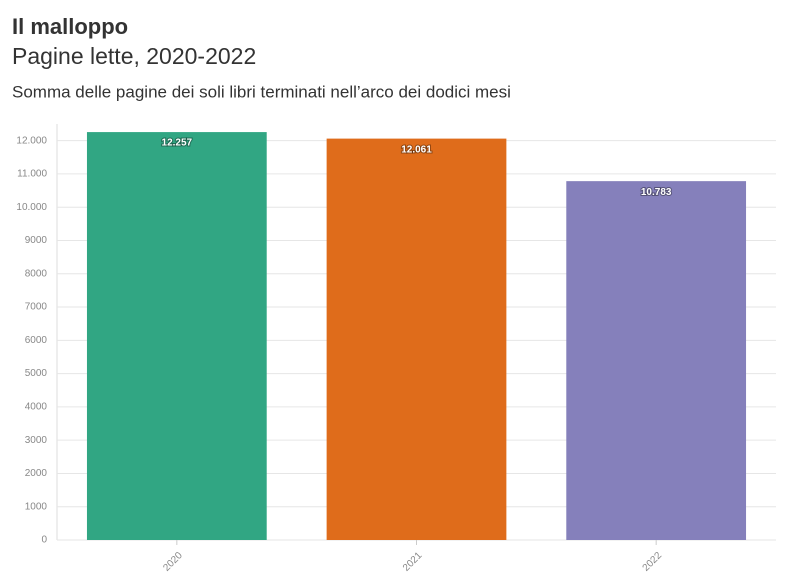  What do you see at coordinates (416, 149) in the screenshot?
I see `value-label: 12.061` at bounding box center [416, 149].